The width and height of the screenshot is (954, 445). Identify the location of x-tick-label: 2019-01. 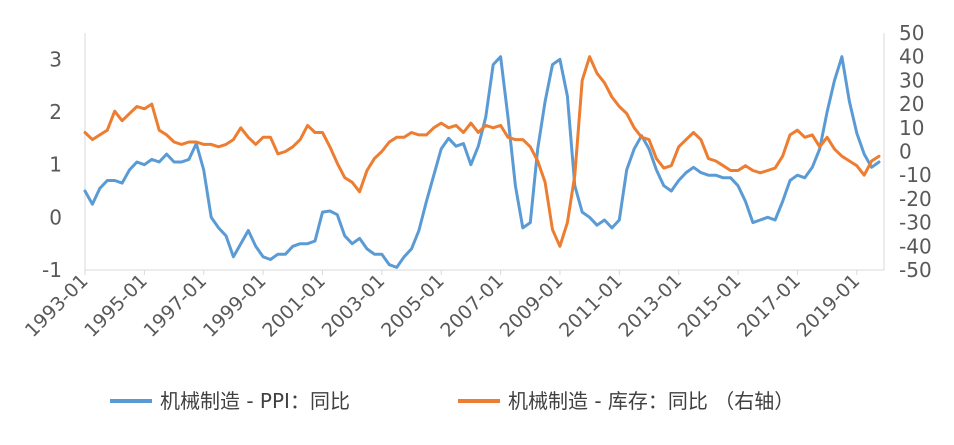
(829, 306).